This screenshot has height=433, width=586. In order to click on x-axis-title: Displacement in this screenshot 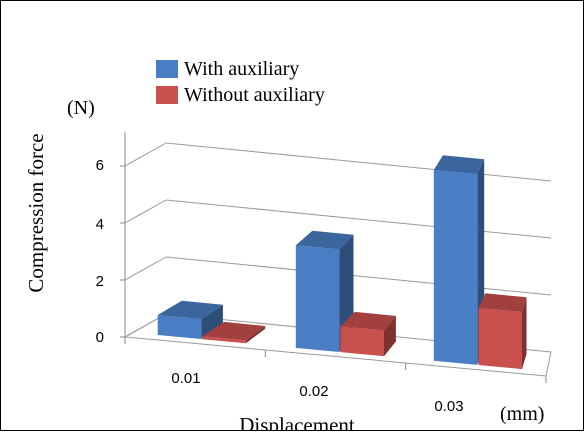, I will do `click(297, 422)`.